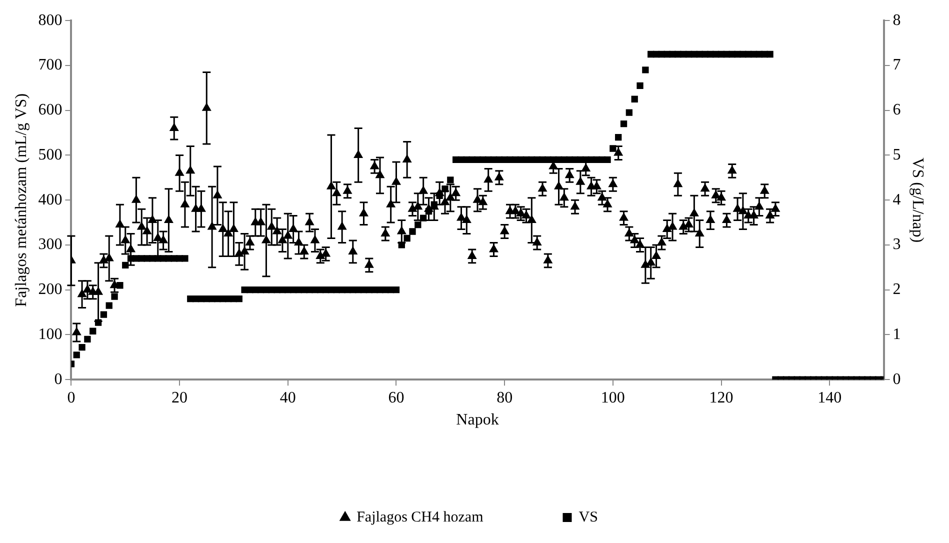  Describe the element at coordinates (721, 397) in the screenshot. I see `x-tick-label: 120` at that location.